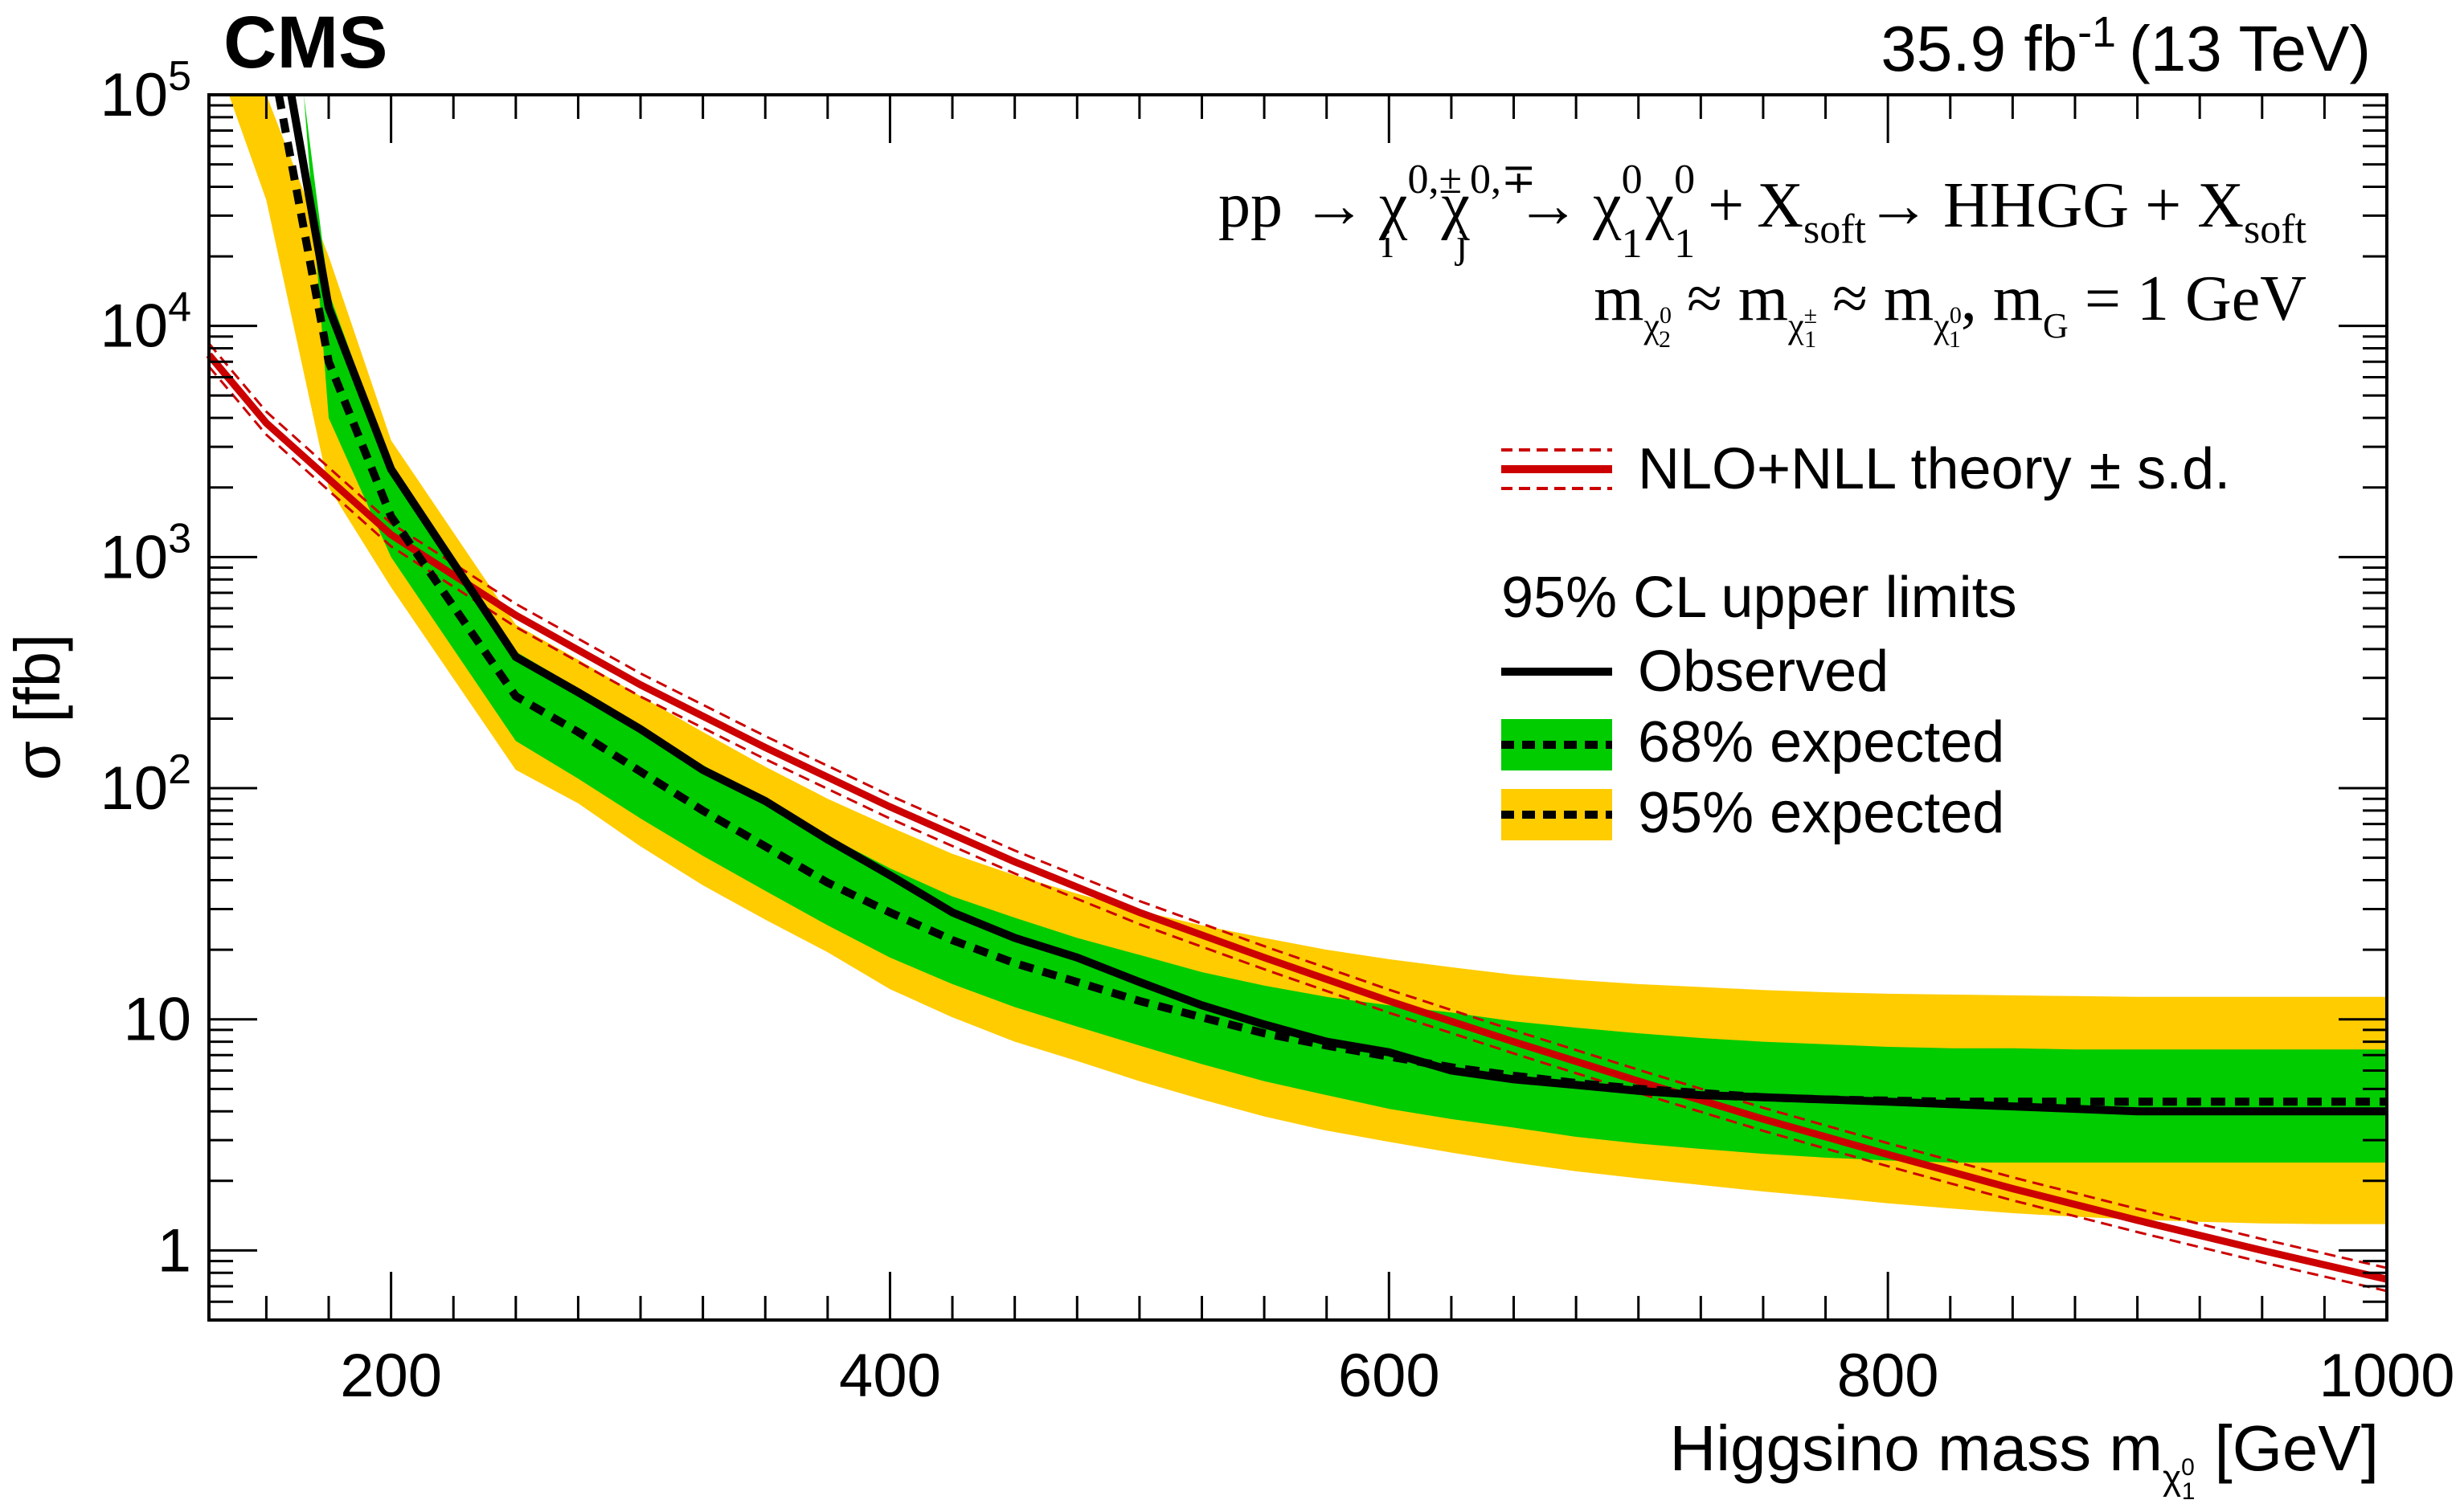 The height and width of the screenshot is (1504, 2464). What do you see at coordinates (1821, 742) in the screenshot?
I see `legend-exp68-label: 68% expected` at bounding box center [1821, 742].